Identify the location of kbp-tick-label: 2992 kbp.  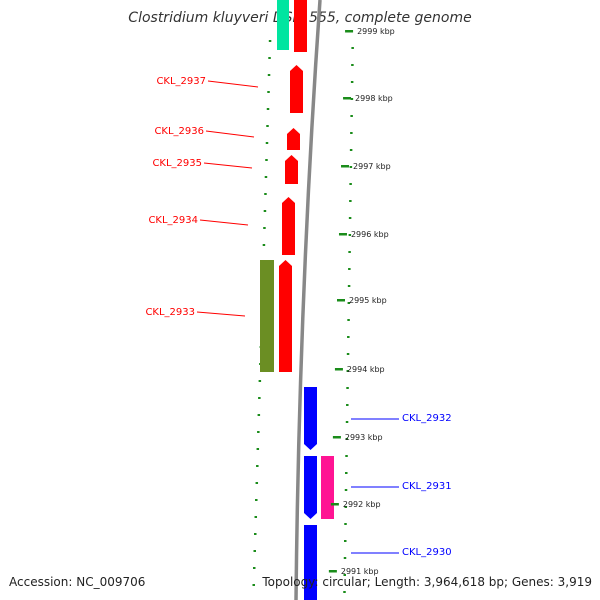
(362, 504).